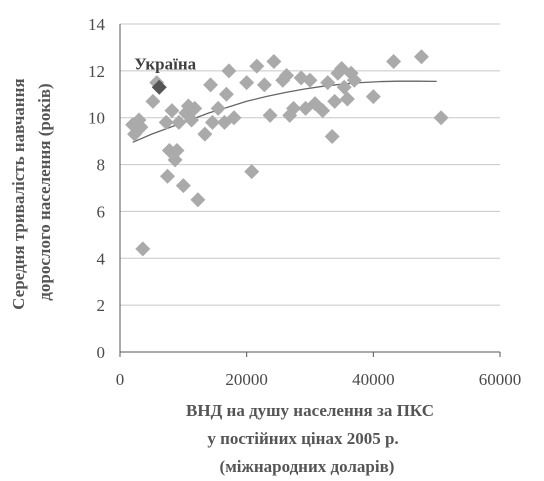 The width and height of the screenshot is (544, 481). Describe the element at coordinates (310, 410) in the screenshot. I see `x-axis-label-line-1: ВНД на душу населення за ПКС` at that location.